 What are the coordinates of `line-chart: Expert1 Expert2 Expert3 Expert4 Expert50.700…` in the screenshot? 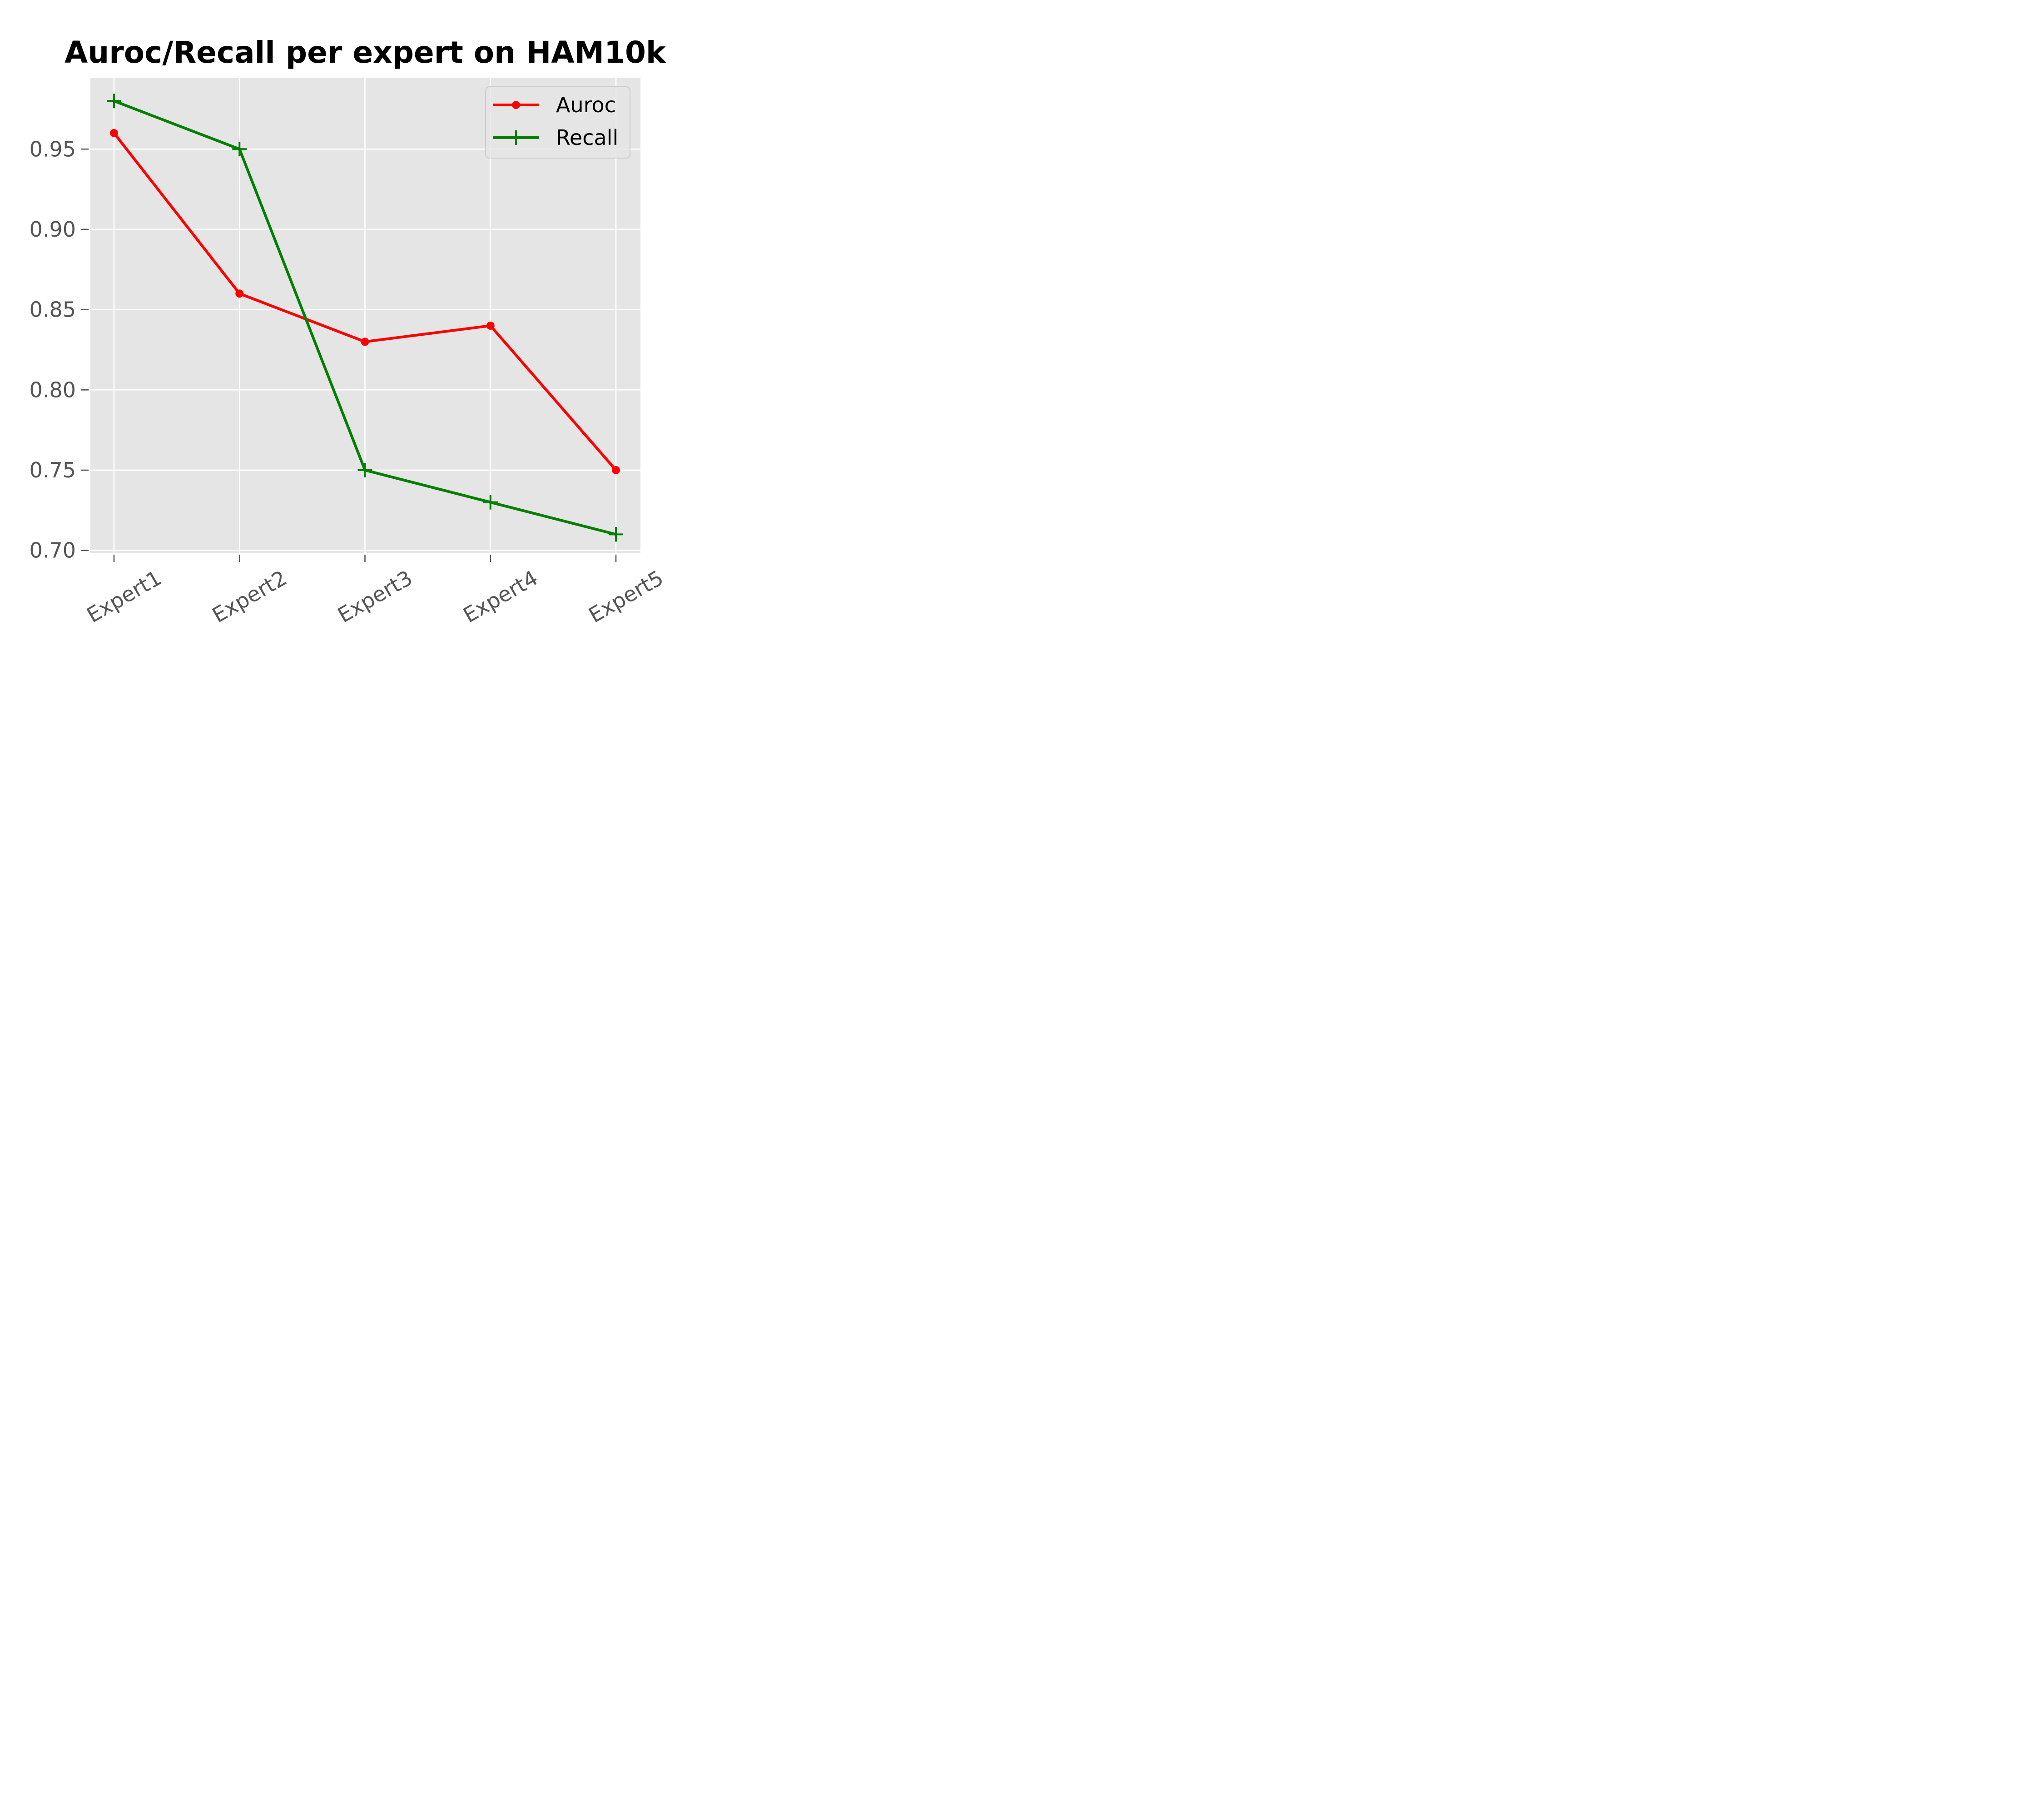 It's located at (356, 316).